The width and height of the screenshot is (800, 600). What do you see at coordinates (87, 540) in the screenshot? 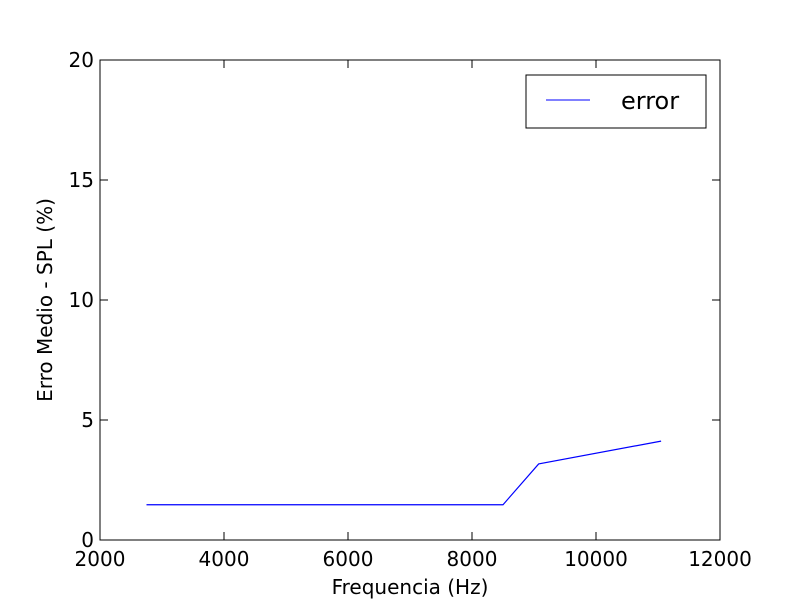
I see `y-tick-label: 0` at bounding box center [87, 540].